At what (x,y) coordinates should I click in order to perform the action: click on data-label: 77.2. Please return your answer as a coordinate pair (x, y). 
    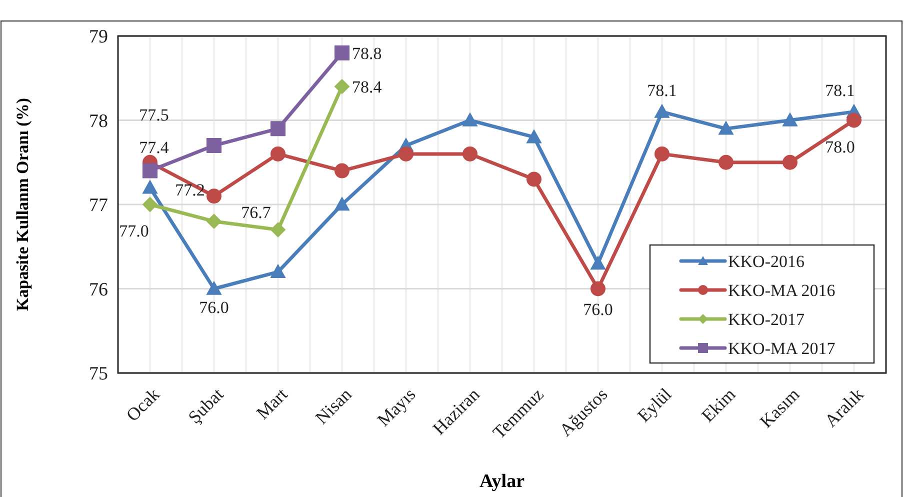
    Looking at the image, I should click on (190, 190).